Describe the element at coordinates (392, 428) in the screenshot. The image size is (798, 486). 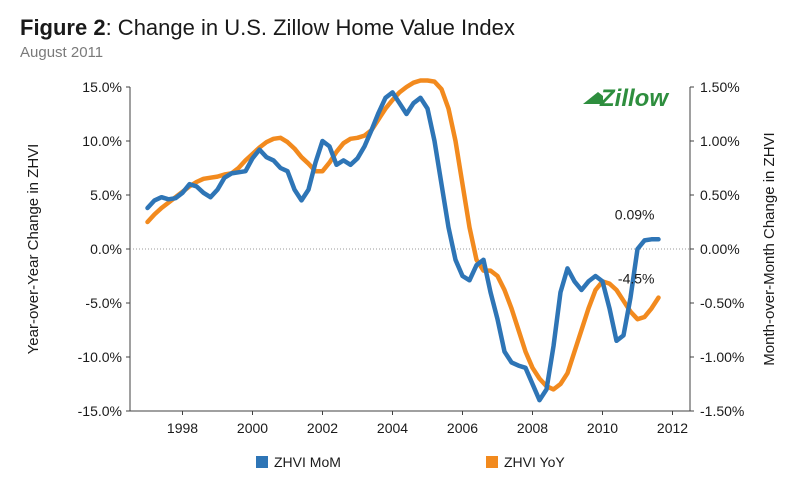
I see `x-tick-label: 2004` at that location.